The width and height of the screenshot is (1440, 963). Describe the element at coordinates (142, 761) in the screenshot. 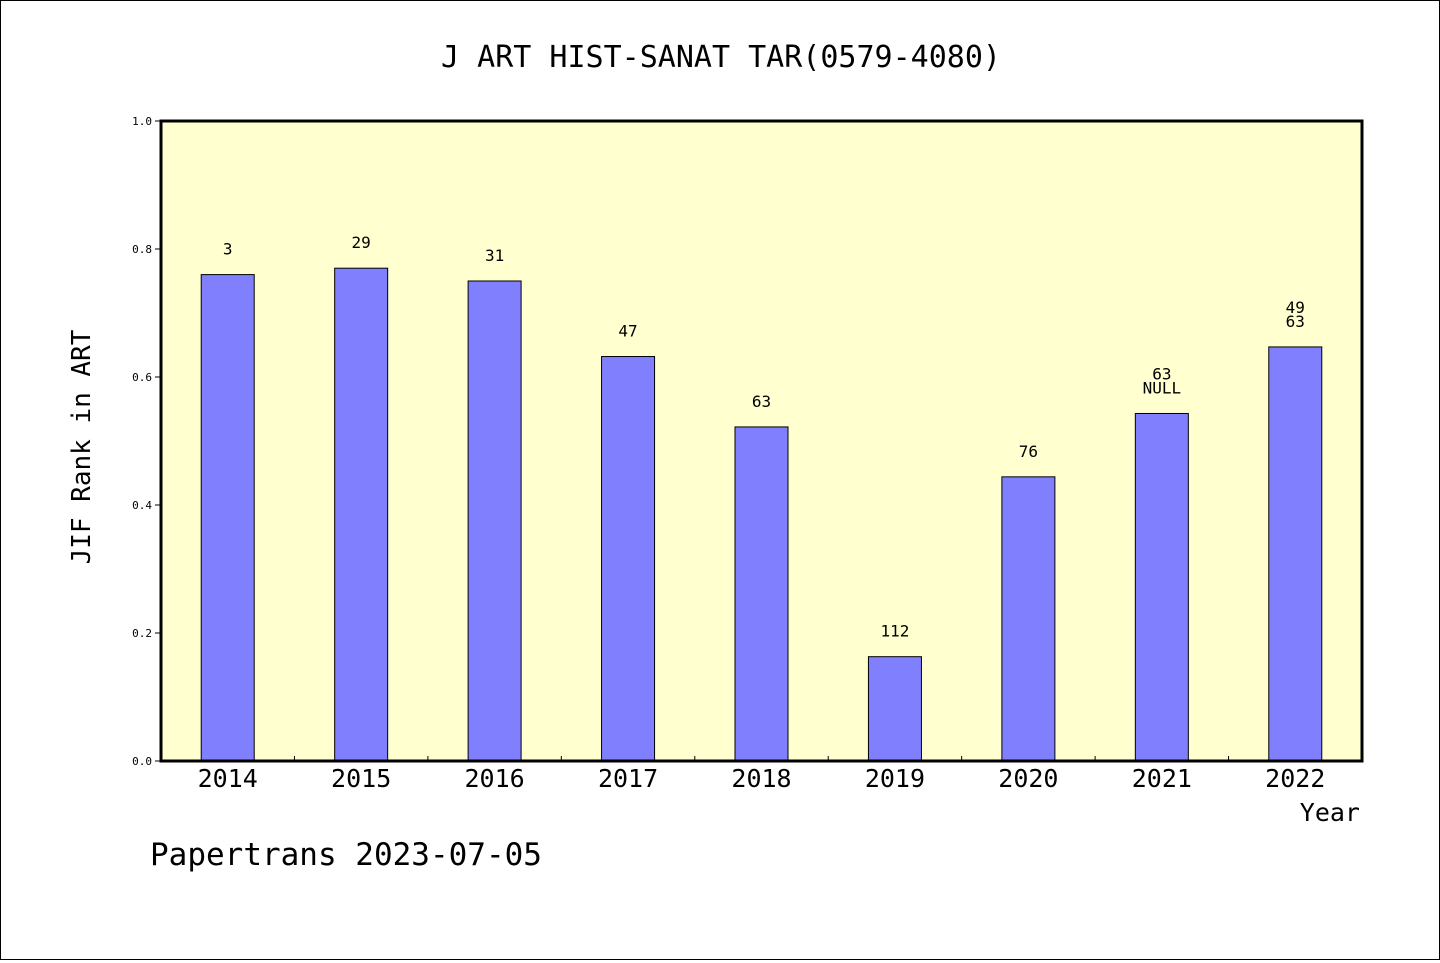

I see `y-tick-label: 0.0` at that location.